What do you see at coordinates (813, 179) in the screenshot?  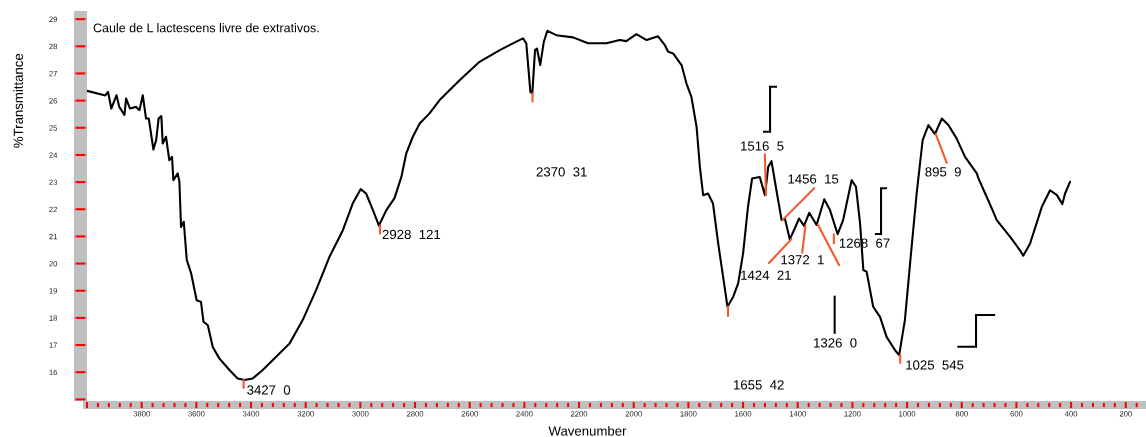 I see `annotation: 1456 15` at bounding box center [813, 179].